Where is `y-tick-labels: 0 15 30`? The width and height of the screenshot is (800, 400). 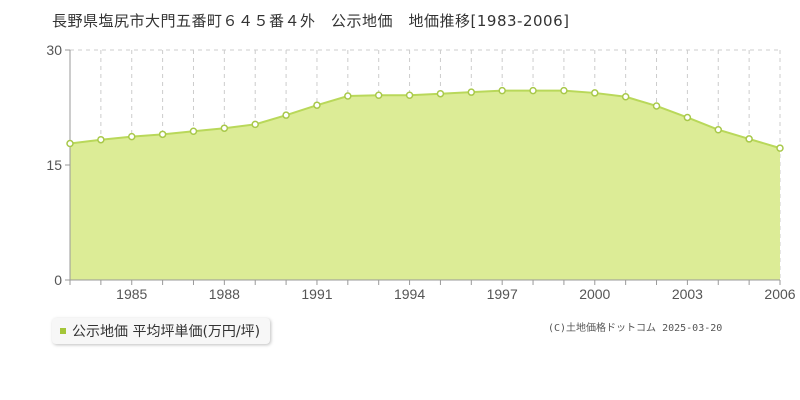
y-tick-labels: 0 15 30 is located at coordinates (54, 165).